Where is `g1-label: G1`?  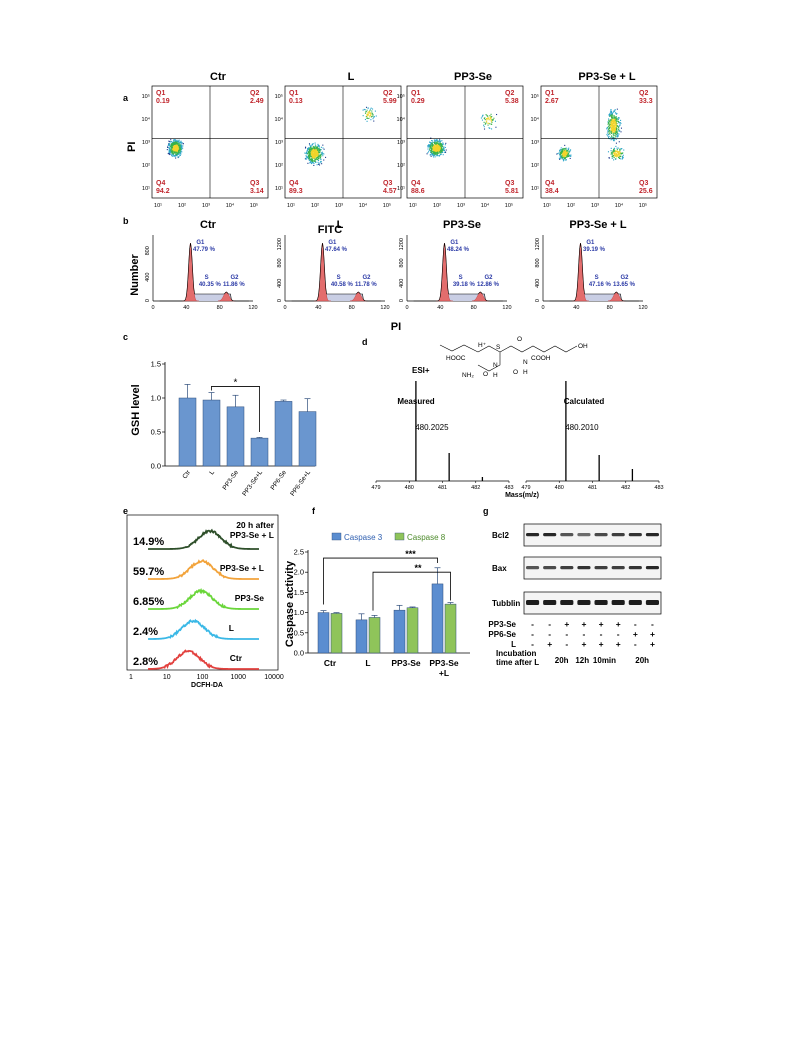 g1-label: G1 is located at coordinates (590, 243).